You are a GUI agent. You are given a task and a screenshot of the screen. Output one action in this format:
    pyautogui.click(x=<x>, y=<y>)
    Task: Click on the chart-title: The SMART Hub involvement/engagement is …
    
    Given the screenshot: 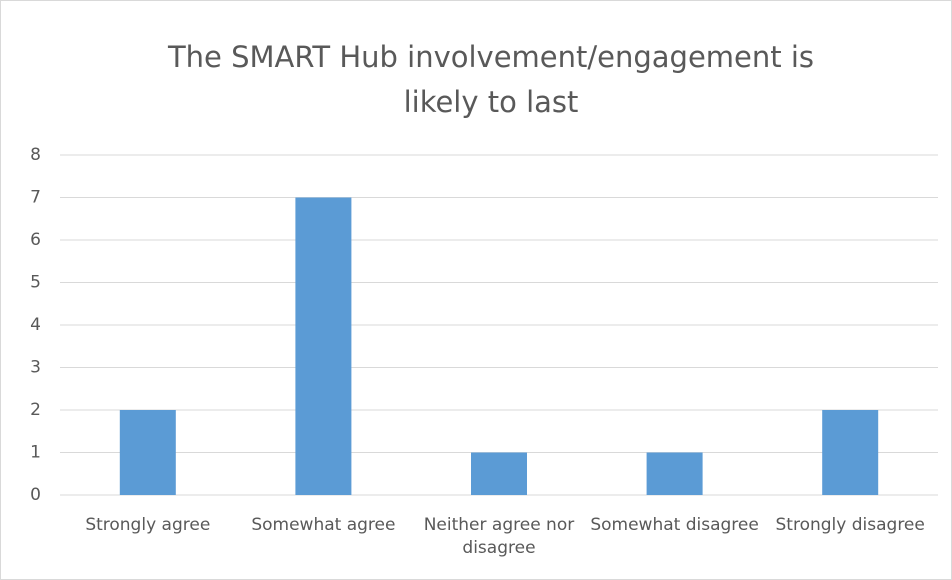 What is the action you would take?
    pyautogui.click(x=491, y=79)
    